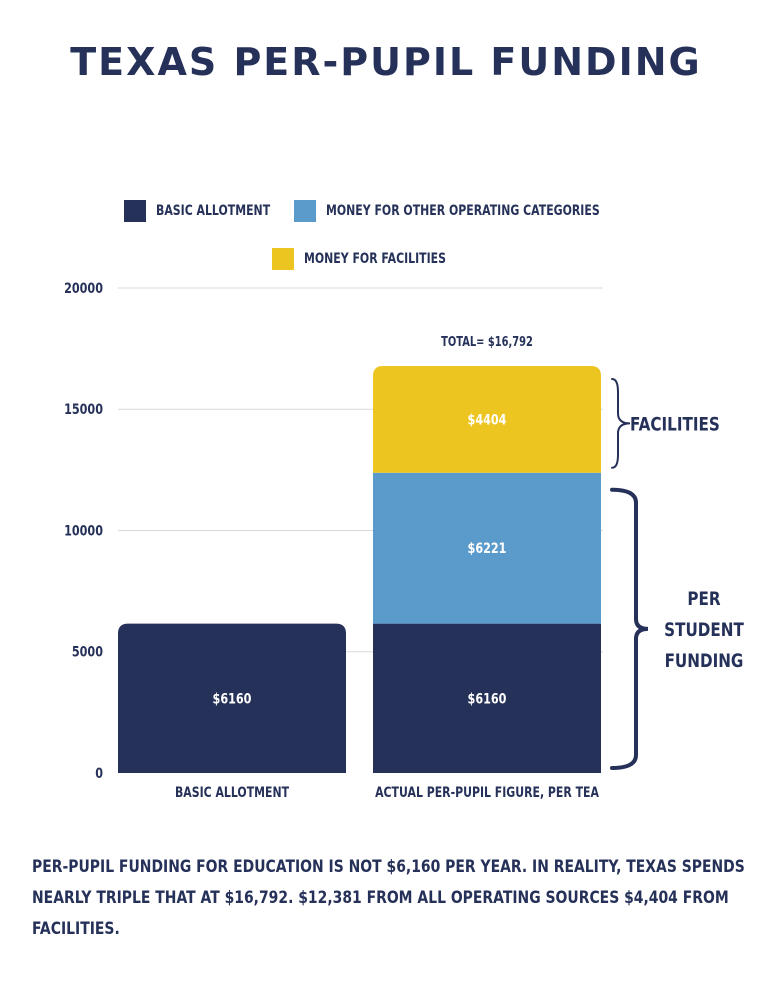  What do you see at coordinates (675, 425) in the screenshot?
I see `facilities-bracket-label: FACILITIES` at bounding box center [675, 425].